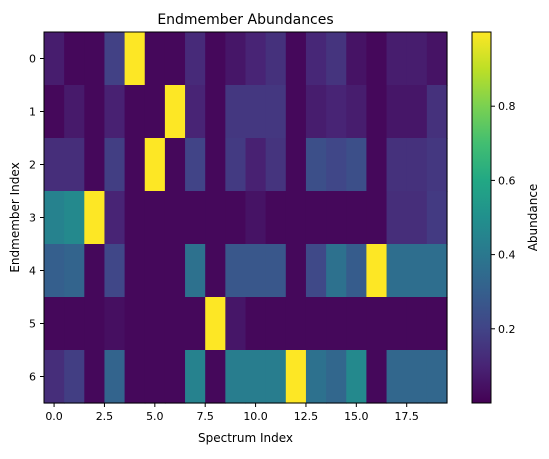 The image size is (549, 459). Describe the element at coordinates (32, 324) in the screenshot. I see `y-tick-label: 5` at that location.